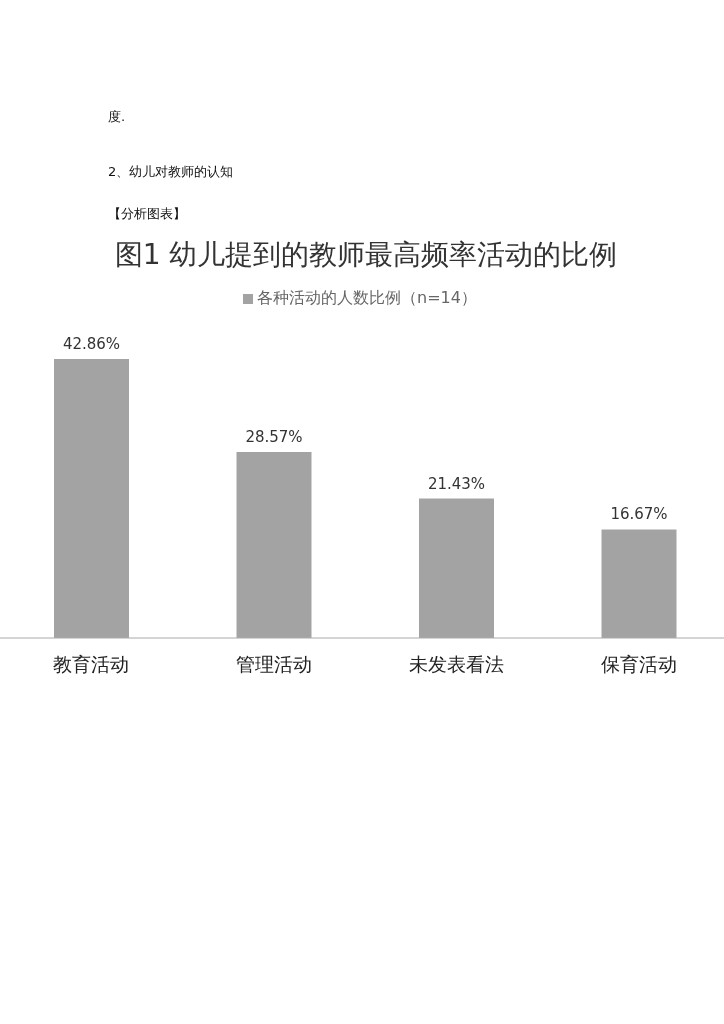 The height and width of the screenshot is (1024, 724). Describe the element at coordinates (91, 344) in the screenshot. I see `data-label: 42.86%` at that location.